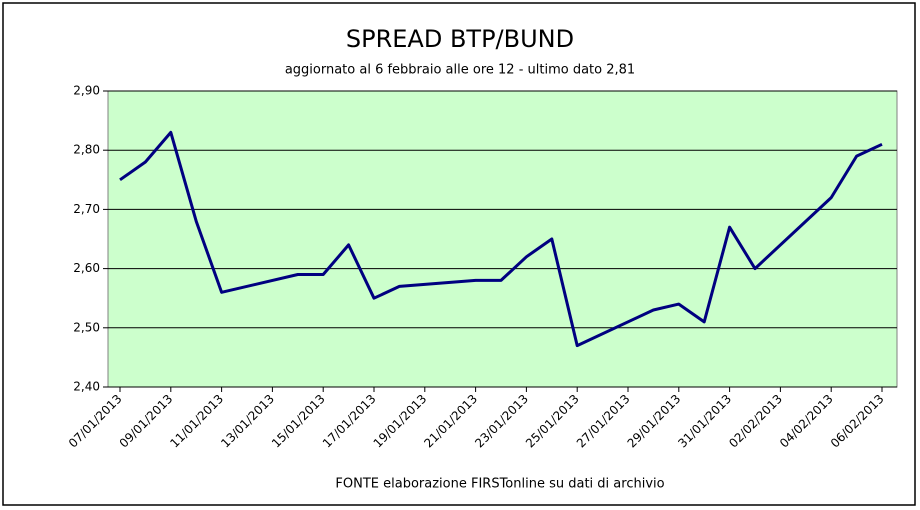  Describe the element at coordinates (86, 327) in the screenshot. I see `y-tick-label: 2,50` at that location.